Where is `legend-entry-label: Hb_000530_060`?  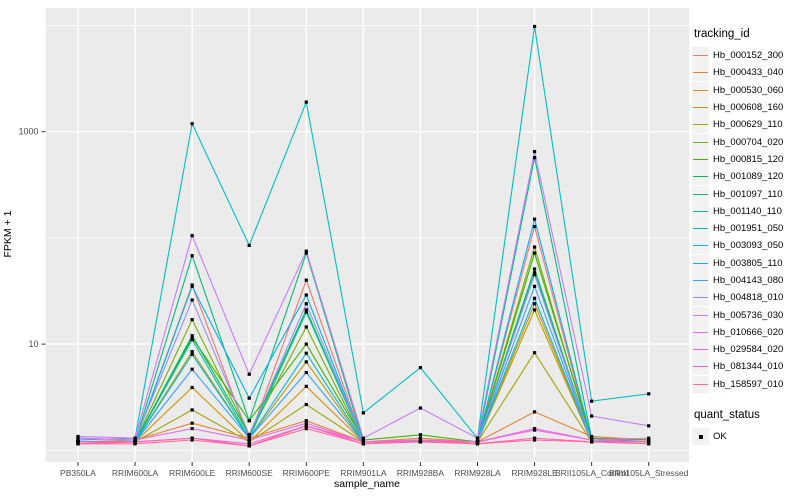 legend-entry-label: Hb_000530_060 is located at coordinates (748, 90).